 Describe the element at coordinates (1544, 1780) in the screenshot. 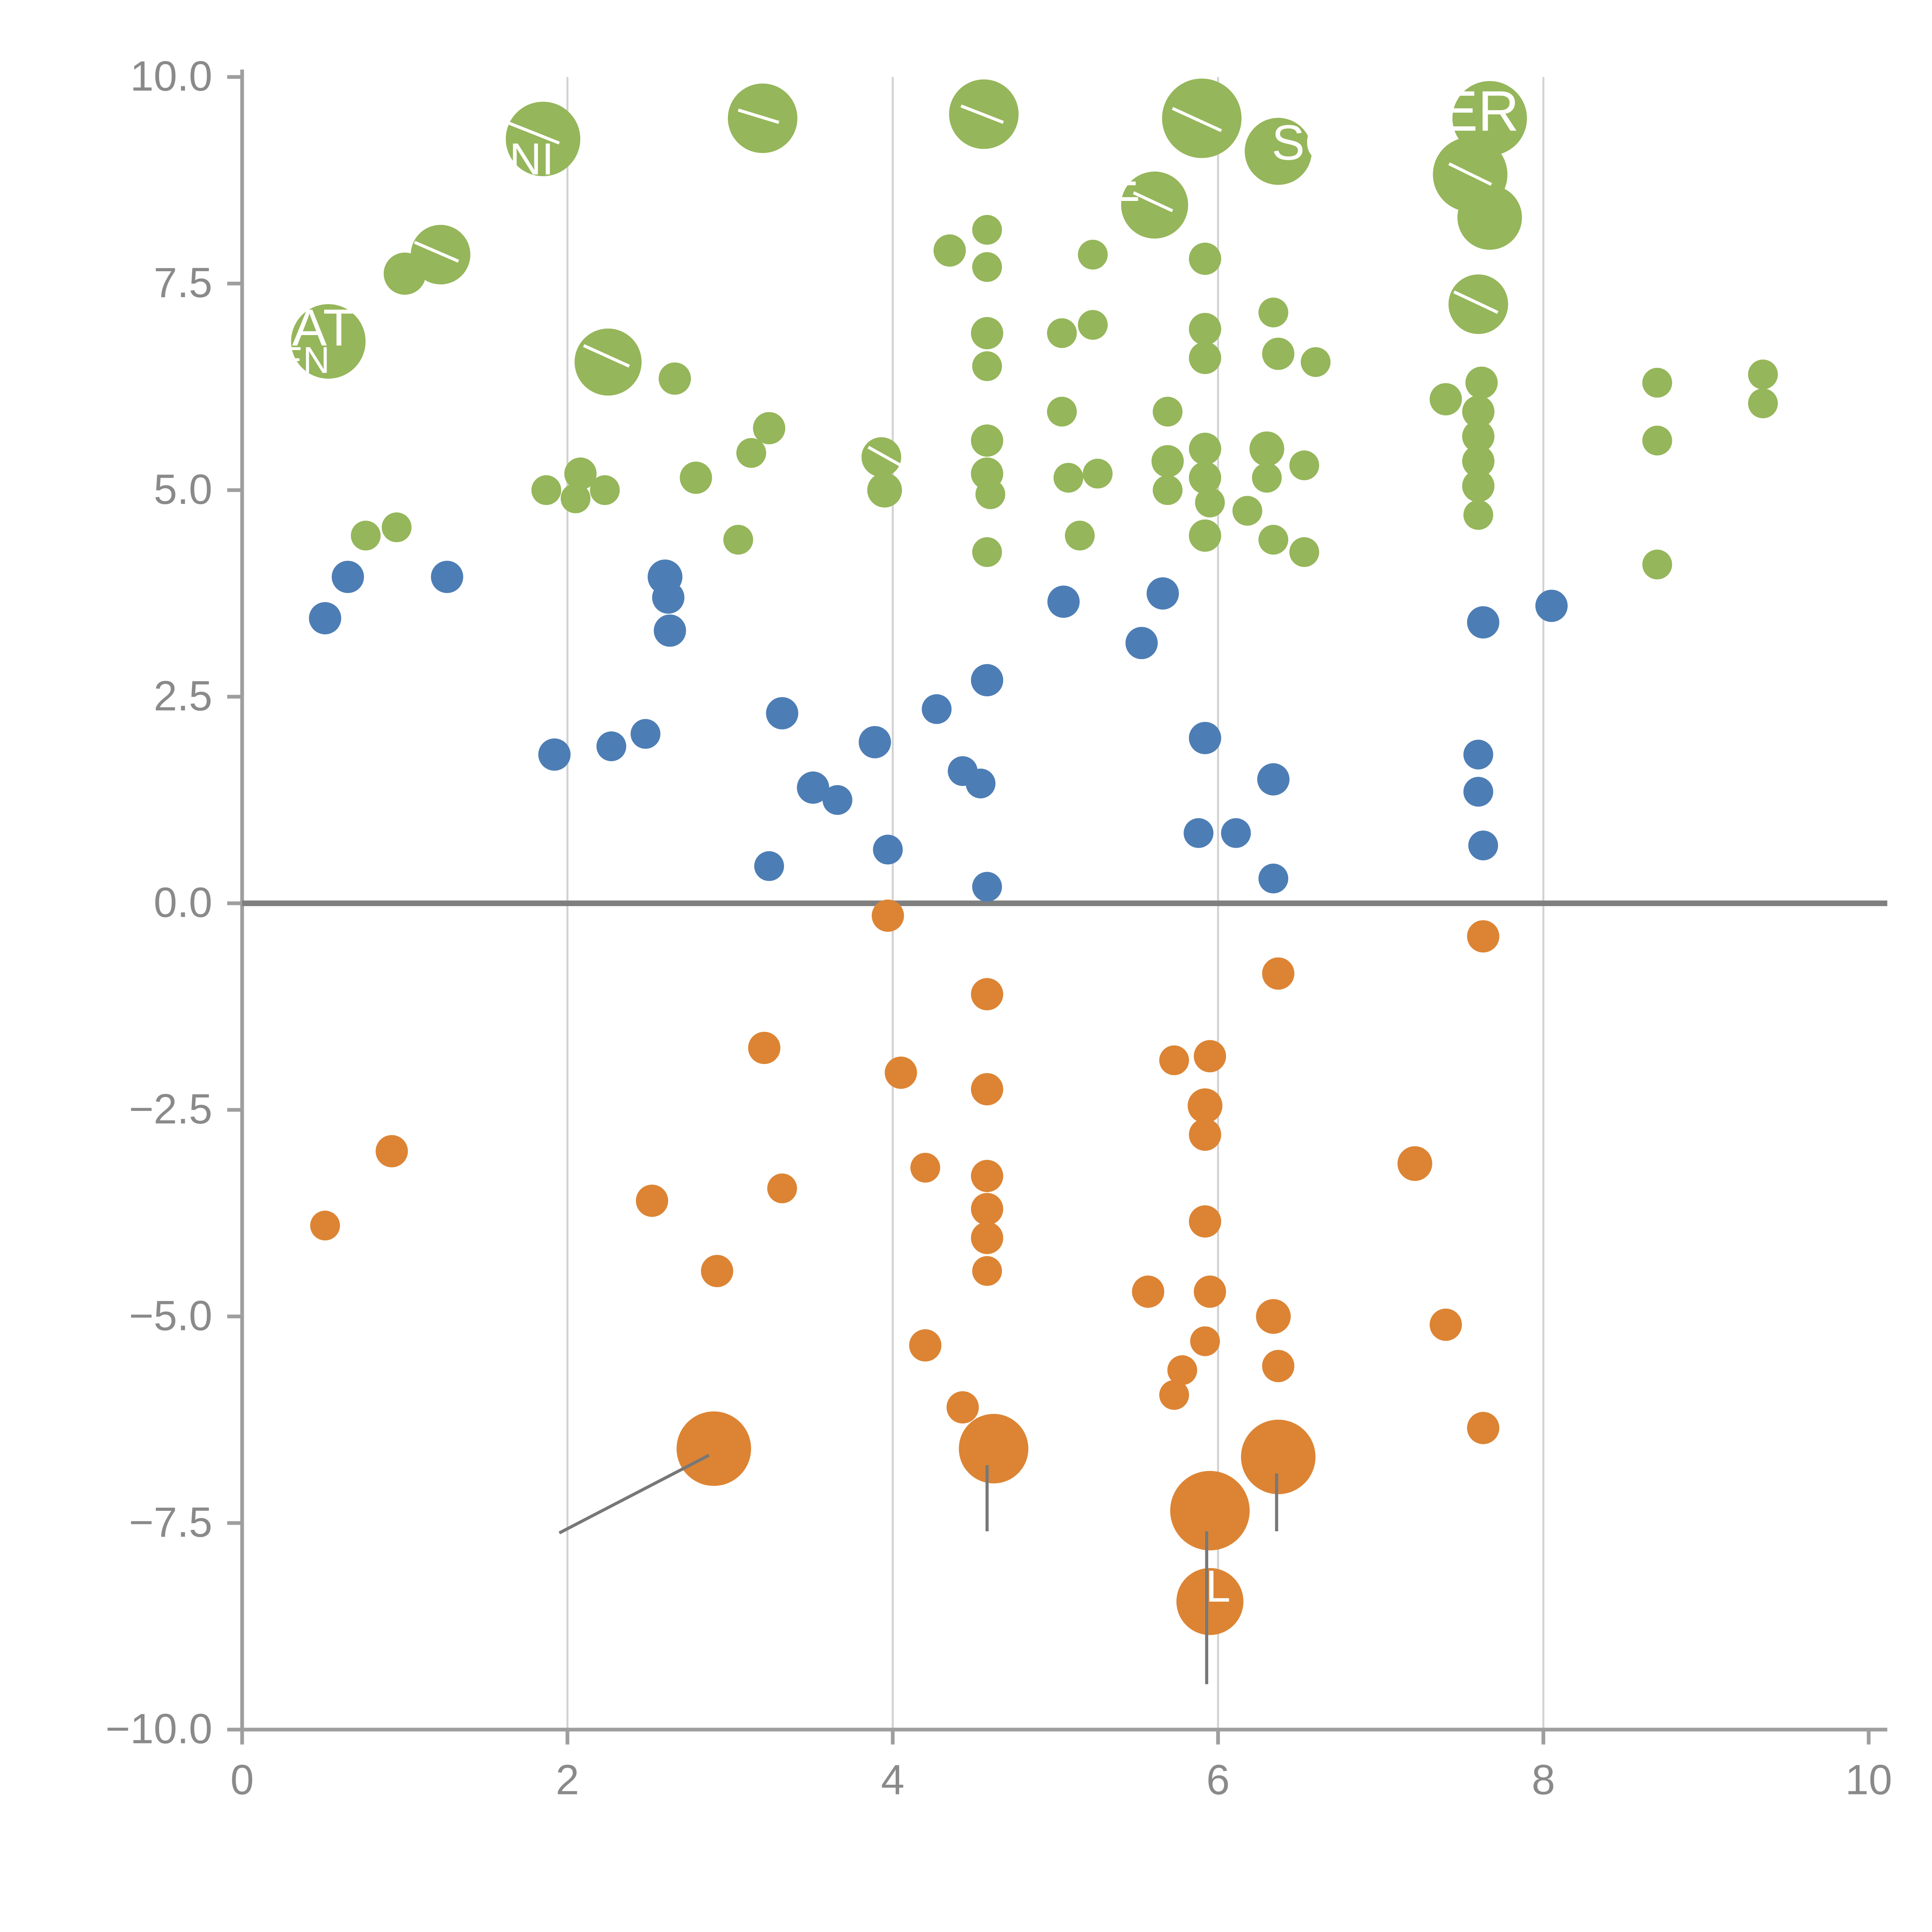

I see `x-tick-label: 8` at that location.